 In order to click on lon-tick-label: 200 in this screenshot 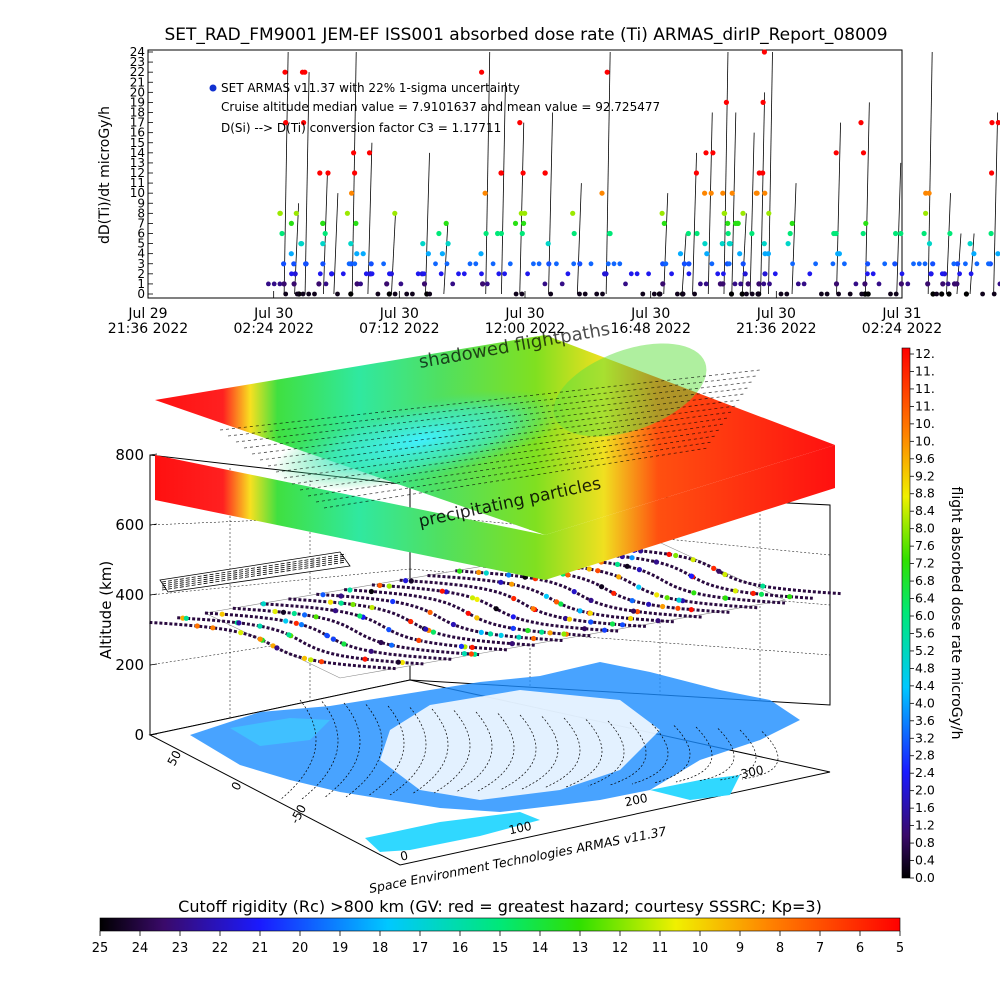, I will do `click(636, 800)`.